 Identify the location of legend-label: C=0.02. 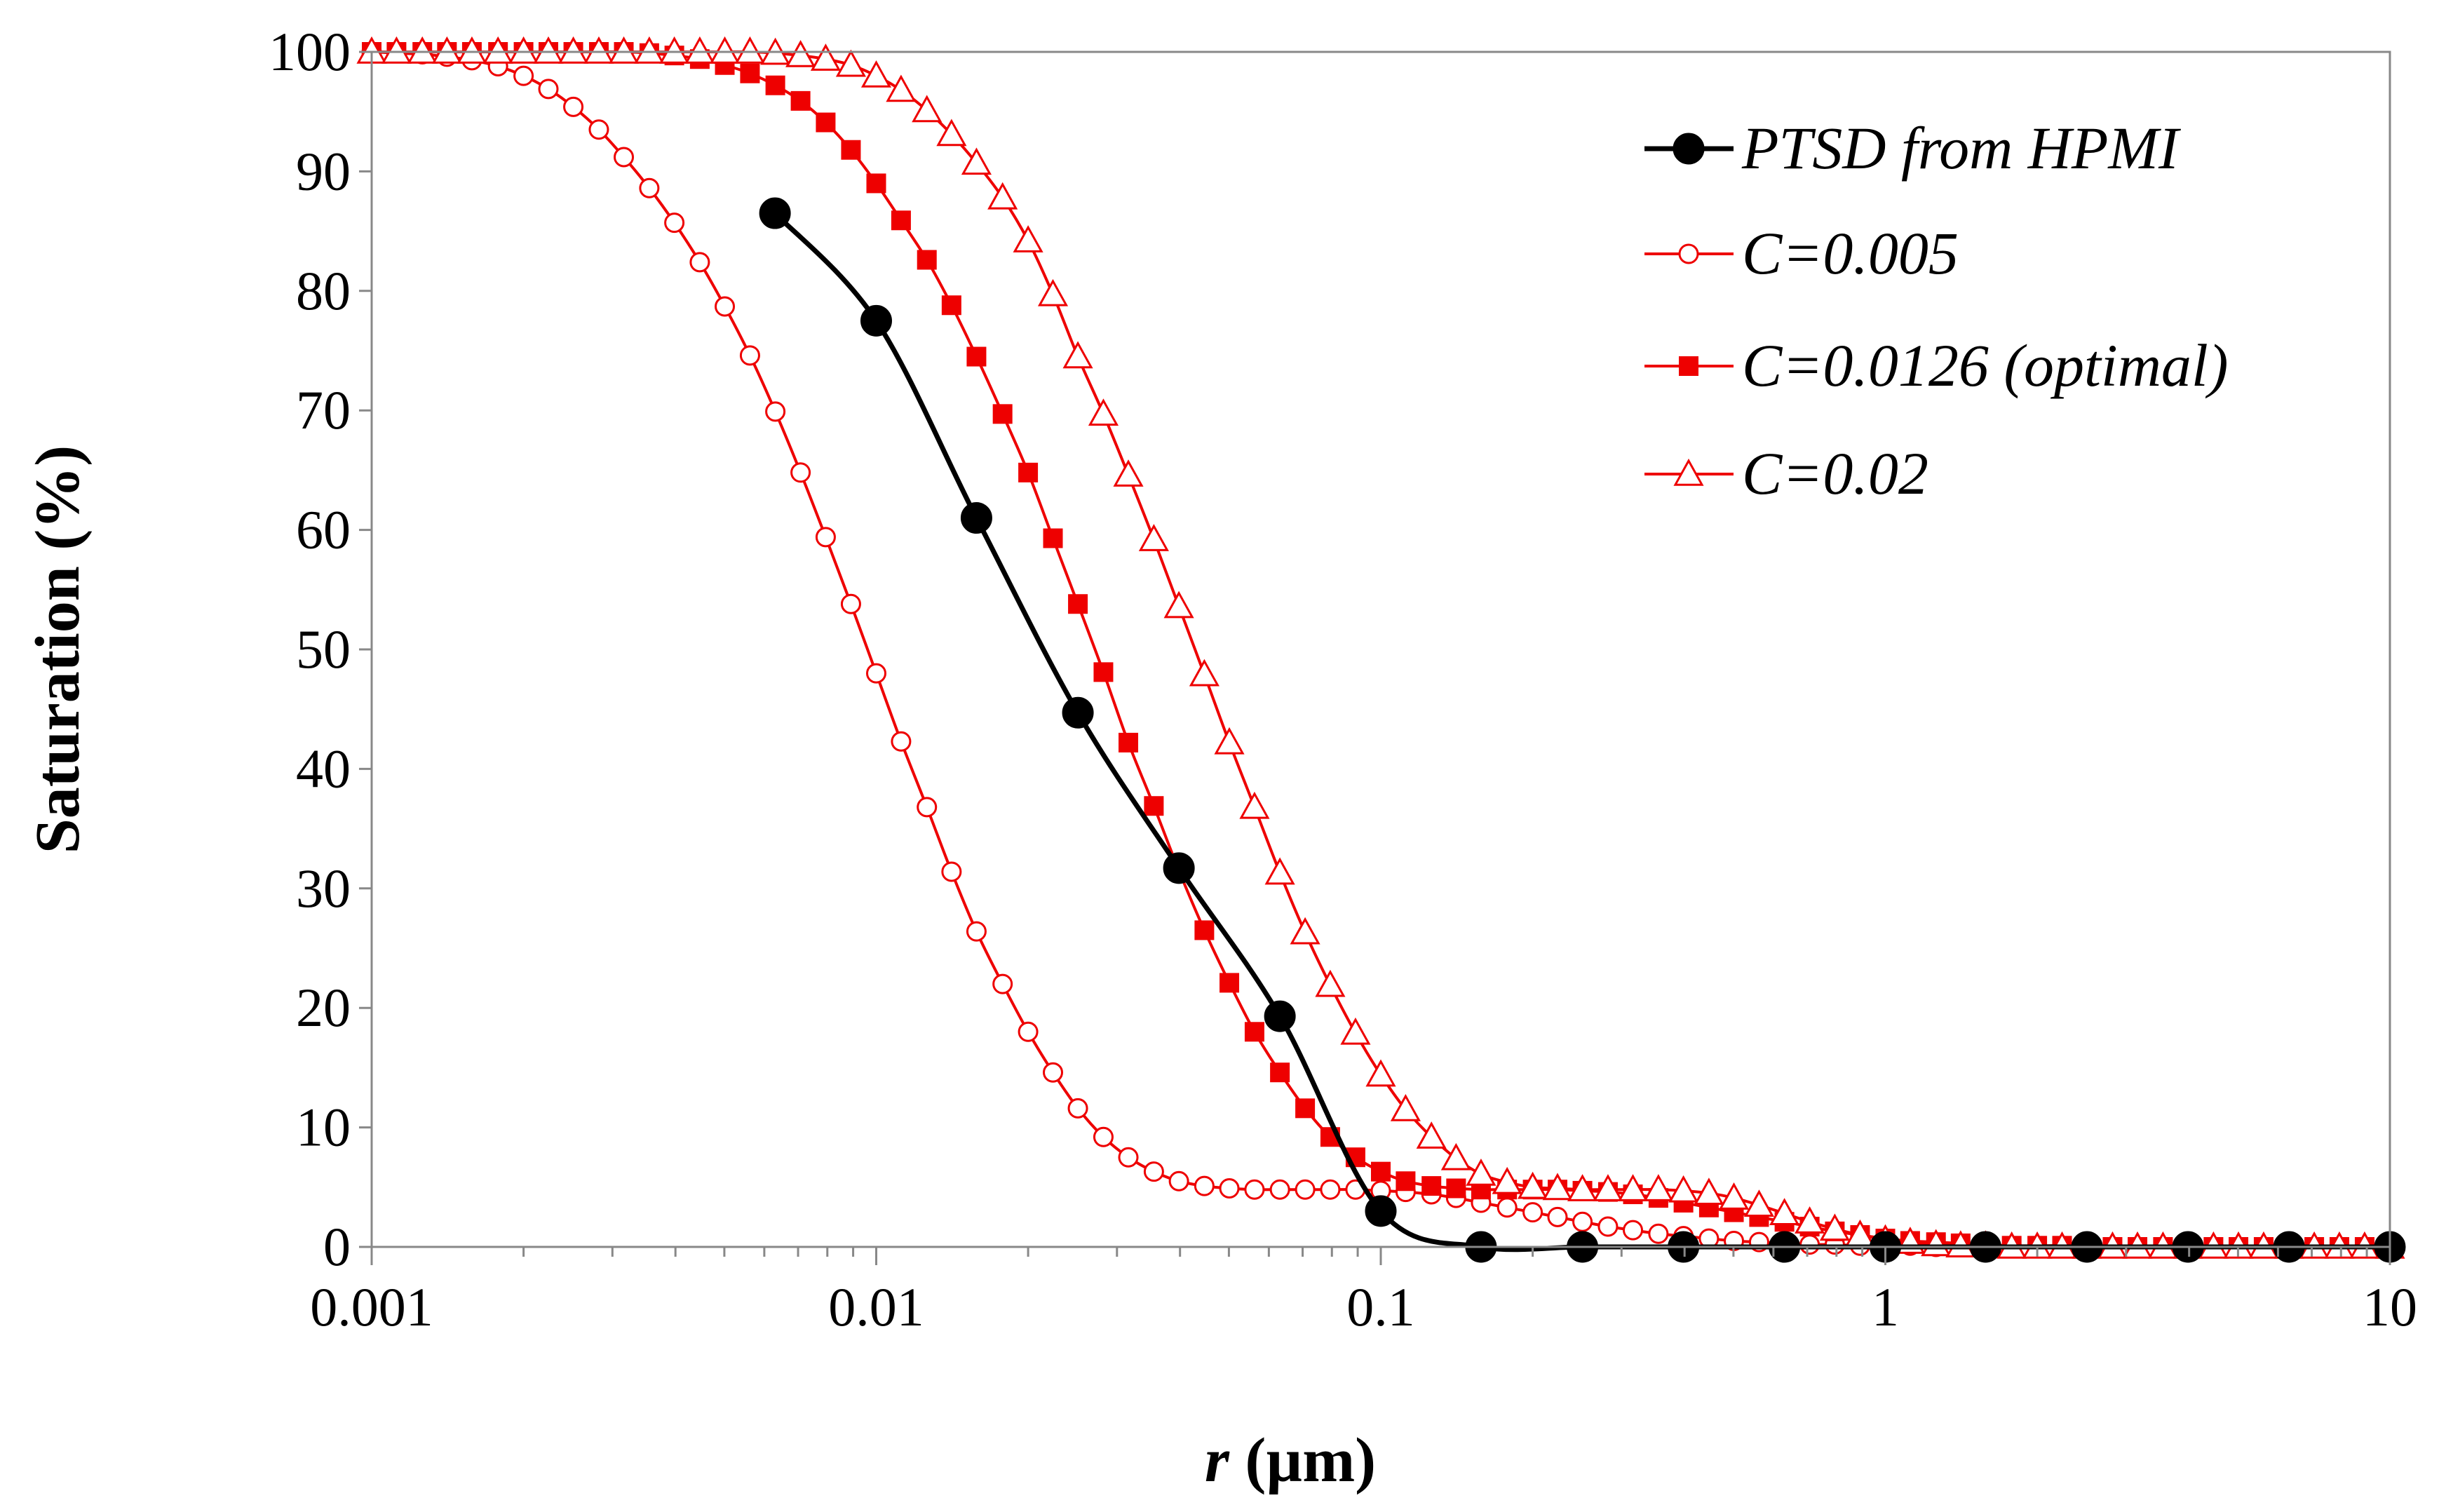
(1835, 473).